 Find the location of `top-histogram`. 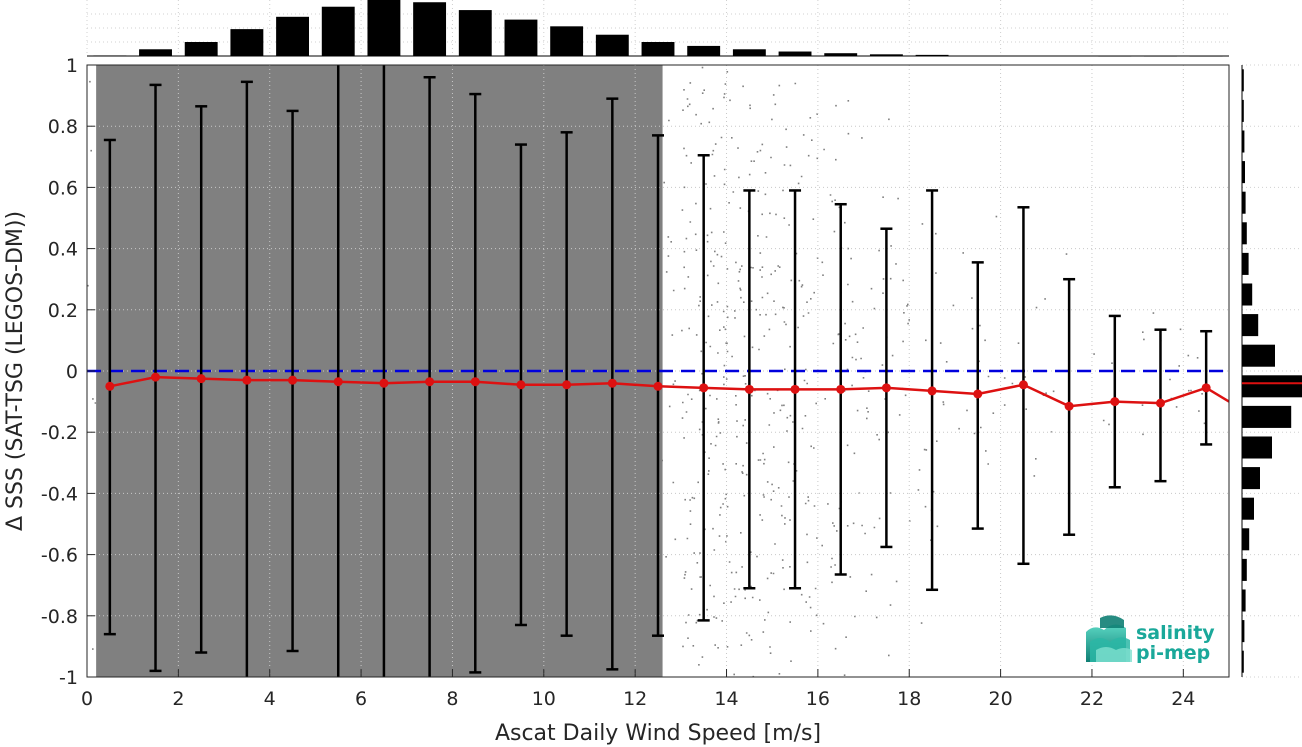

top-histogram is located at coordinates (657, 28).